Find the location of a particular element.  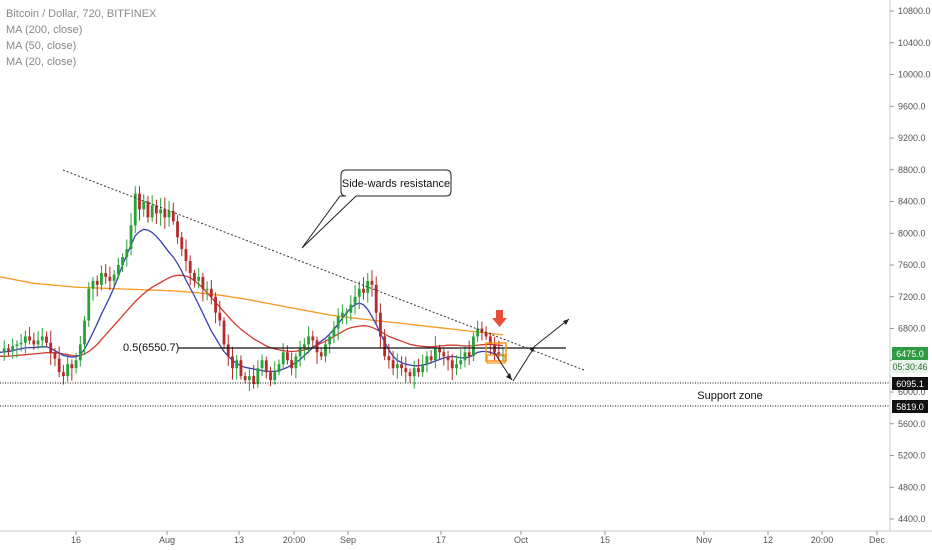

x-tick-label: 12 is located at coordinates (768, 540).